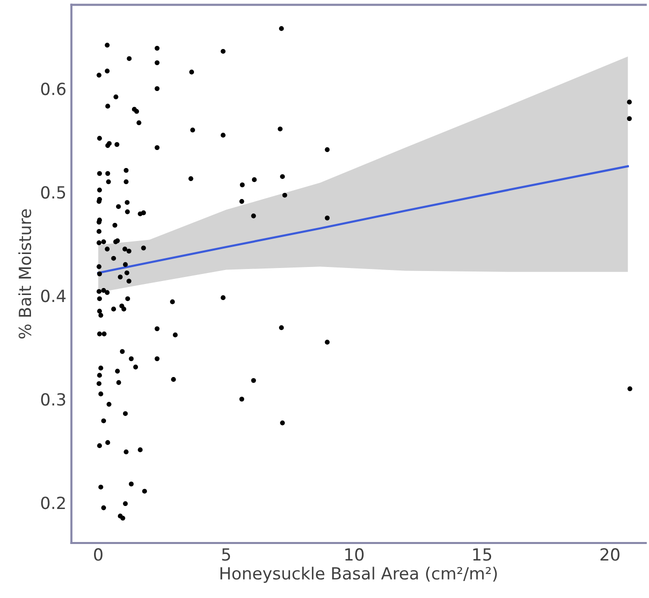  I want to click on y-axis-title: % Bait Moisture, so click(25, 273).